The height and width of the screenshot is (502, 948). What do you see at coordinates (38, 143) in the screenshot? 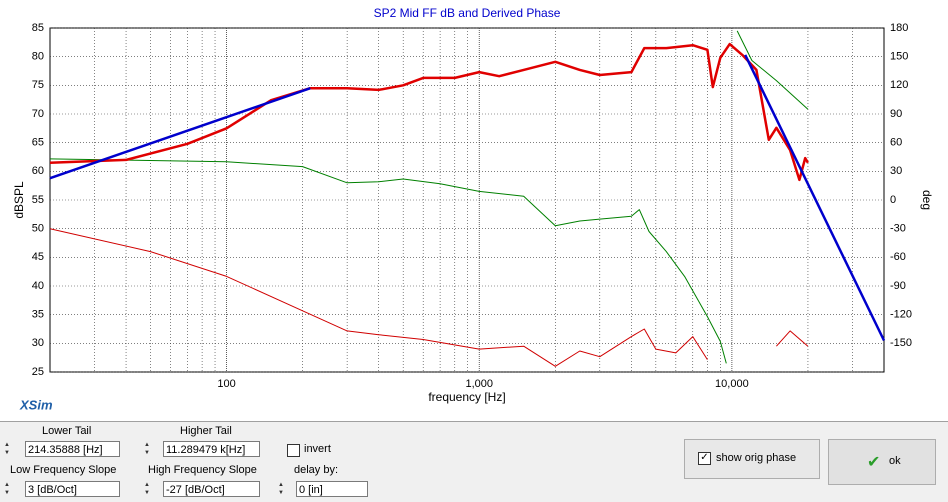
I see `y-tick-label: 65` at bounding box center [38, 143].